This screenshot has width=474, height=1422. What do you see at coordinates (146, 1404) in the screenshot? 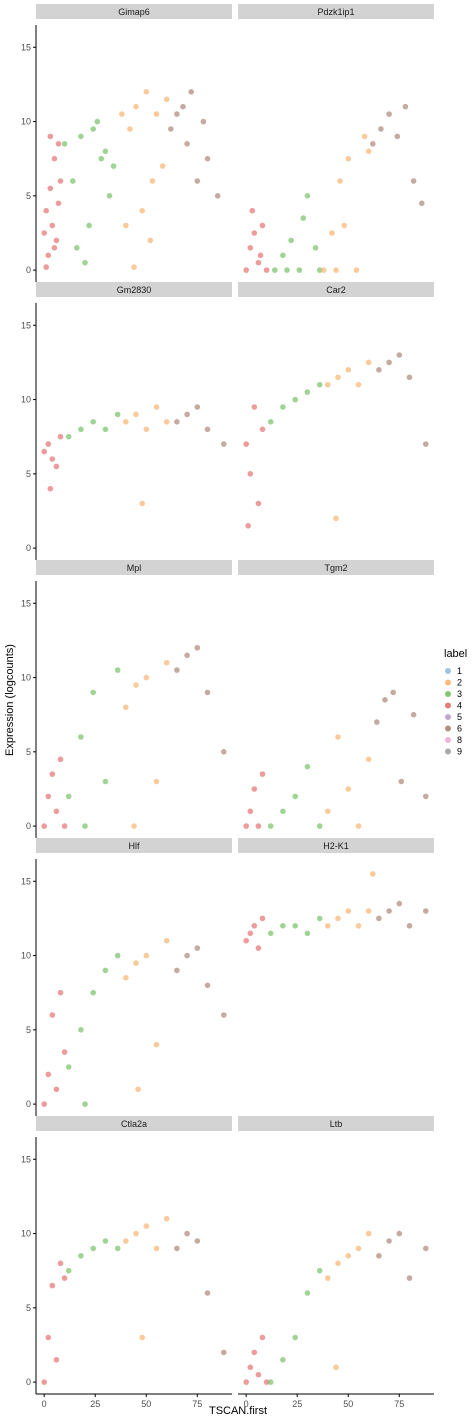
I see `x-tick-label: 50` at bounding box center [146, 1404].